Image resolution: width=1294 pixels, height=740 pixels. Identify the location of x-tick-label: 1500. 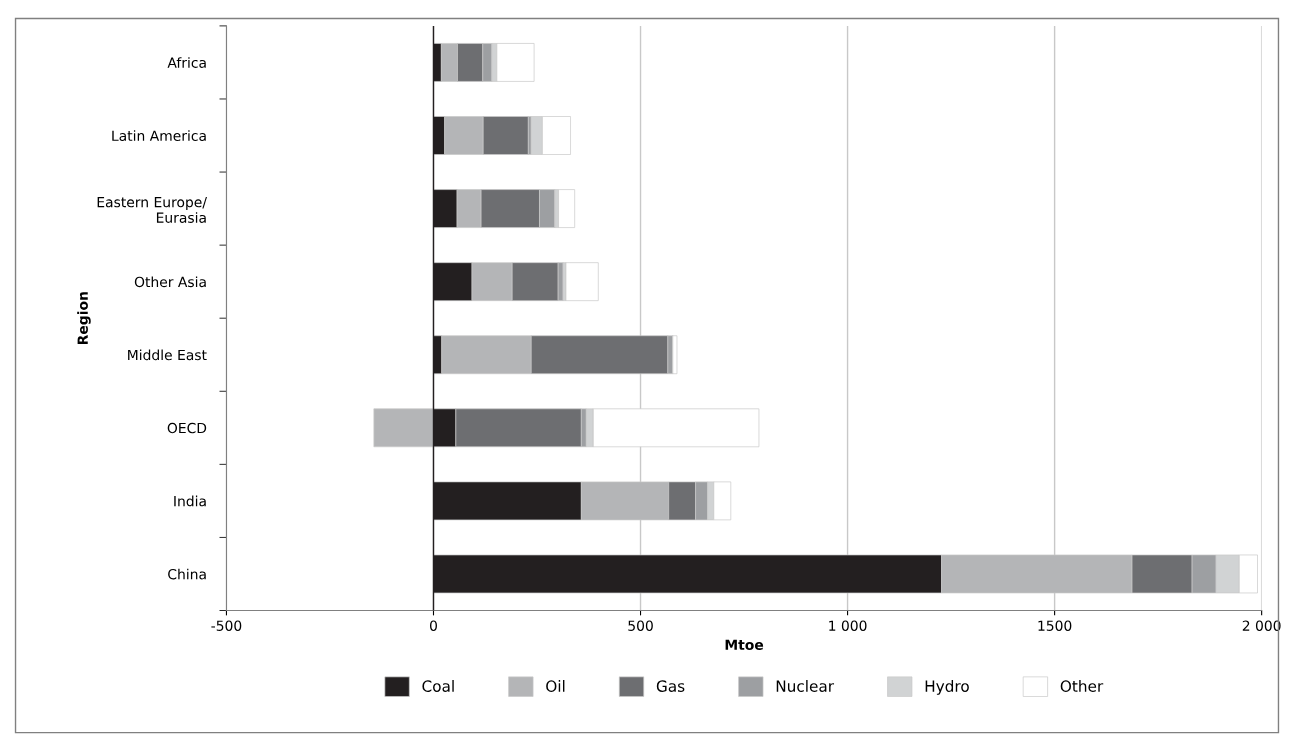
(1055, 625).